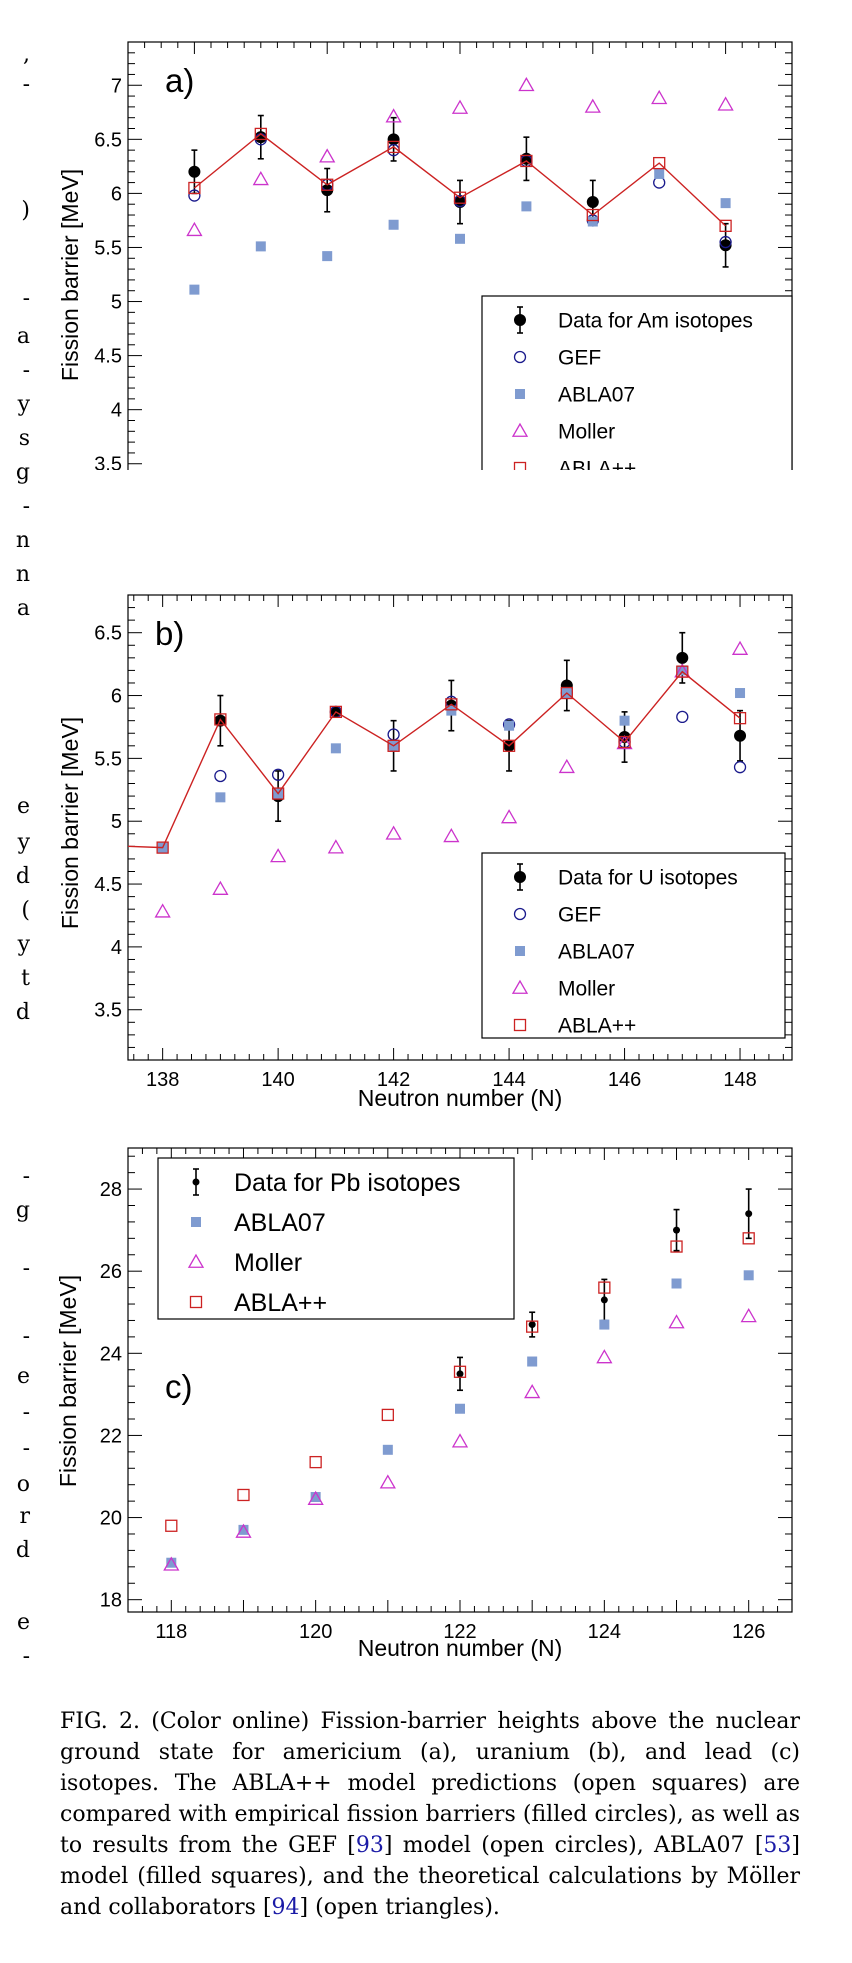 The height and width of the screenshot is (1963, 852). I want to click on x-tick-label: 144, so click(508, 1080).